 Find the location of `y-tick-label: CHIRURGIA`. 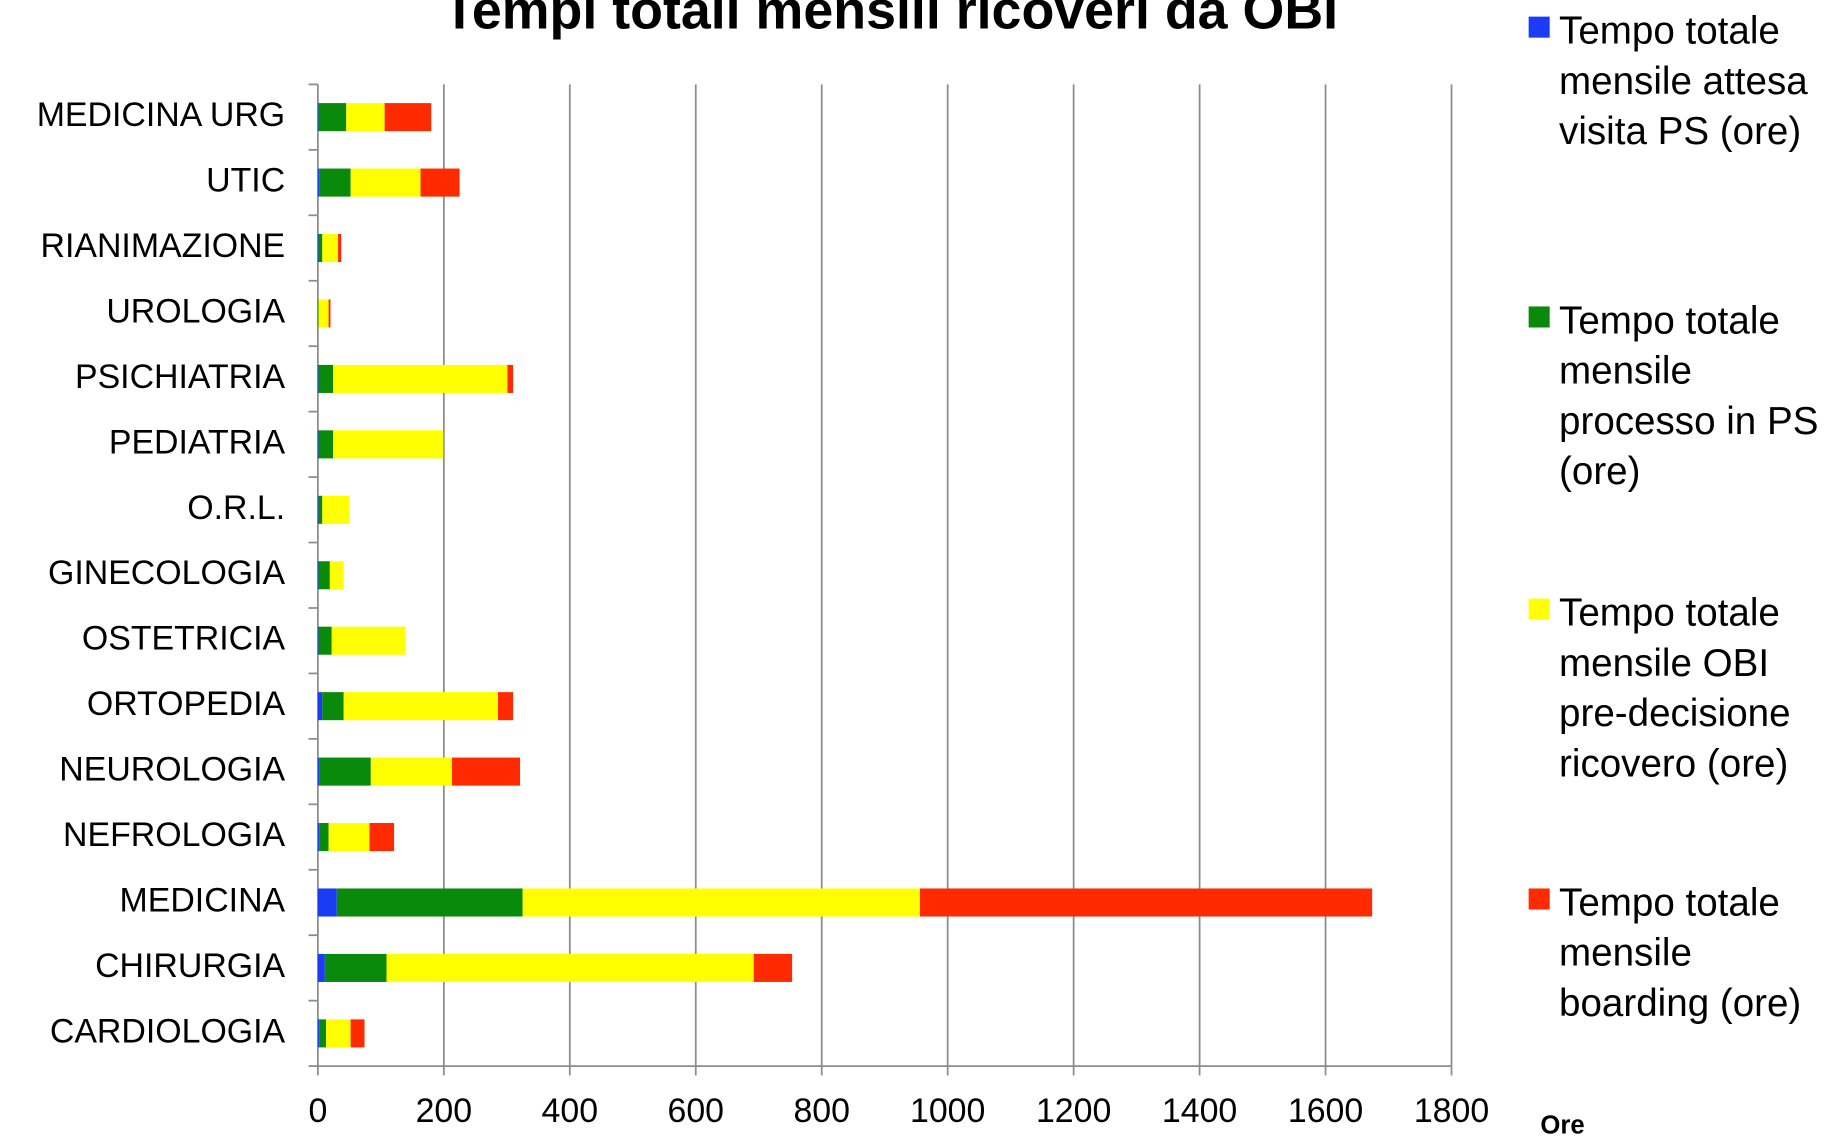

y-tick-label: CHIRURGIA is located at coordinates (190, 966).